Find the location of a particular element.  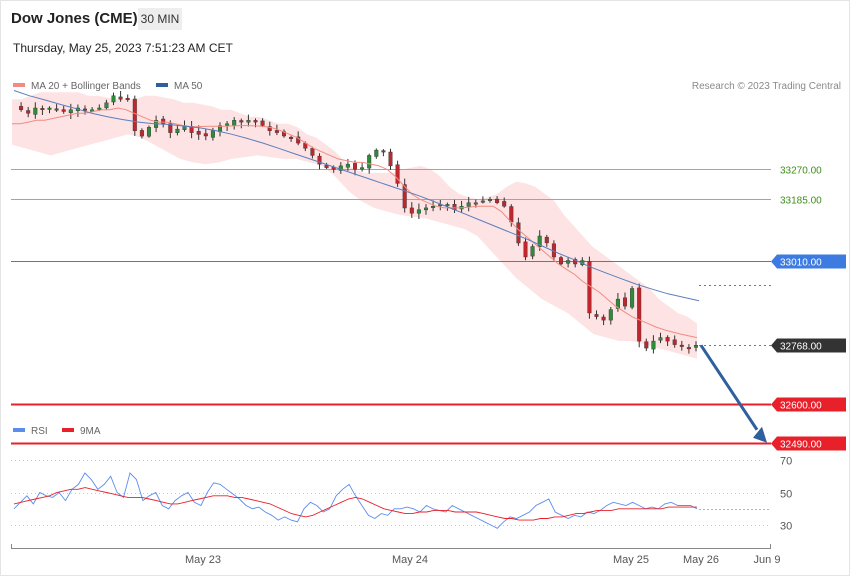

level-tag-pivot is located at coordinates (808, 261).